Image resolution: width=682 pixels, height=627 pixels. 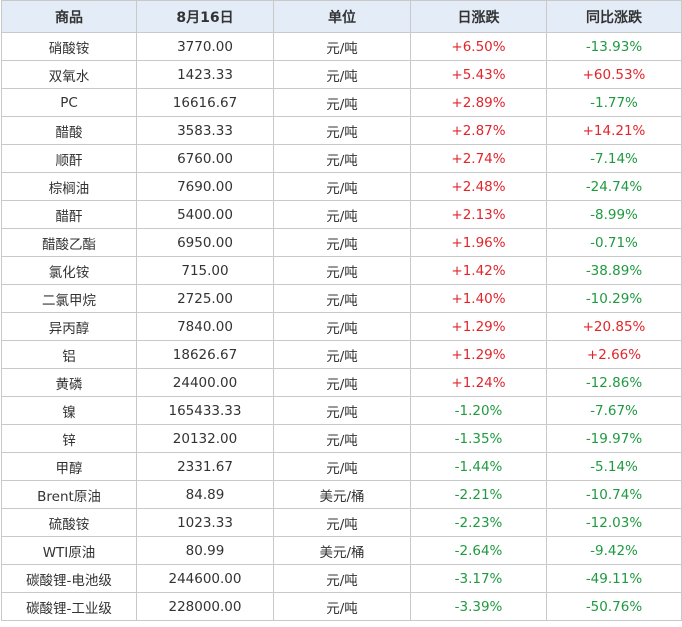 I want to click on table-row: 醋酸 3583.33 元/吨 +2.87% +14.21%, so click(x=341, y=130).